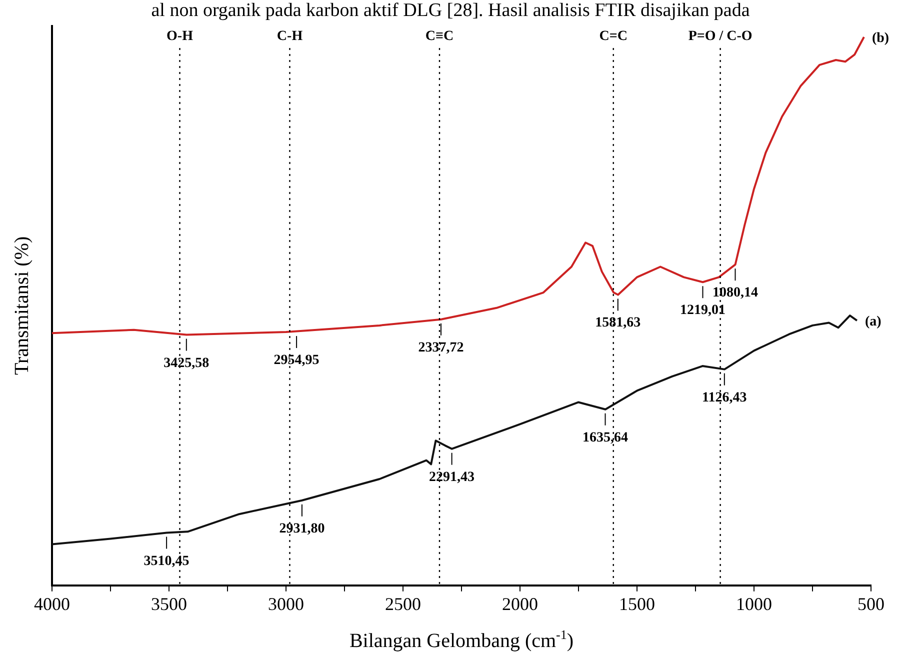 Image resolution: width=901 pixels, height=659 pixels. I want to click on annotation: 1080,14, so click(735, 293).